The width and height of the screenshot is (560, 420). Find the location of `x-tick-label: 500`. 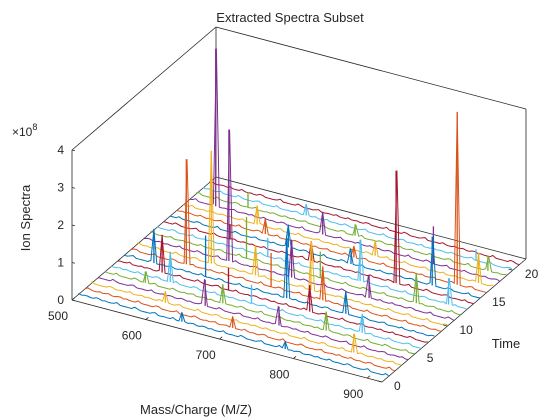

x-tick-label: 500 is located at coordinates (58, 316).